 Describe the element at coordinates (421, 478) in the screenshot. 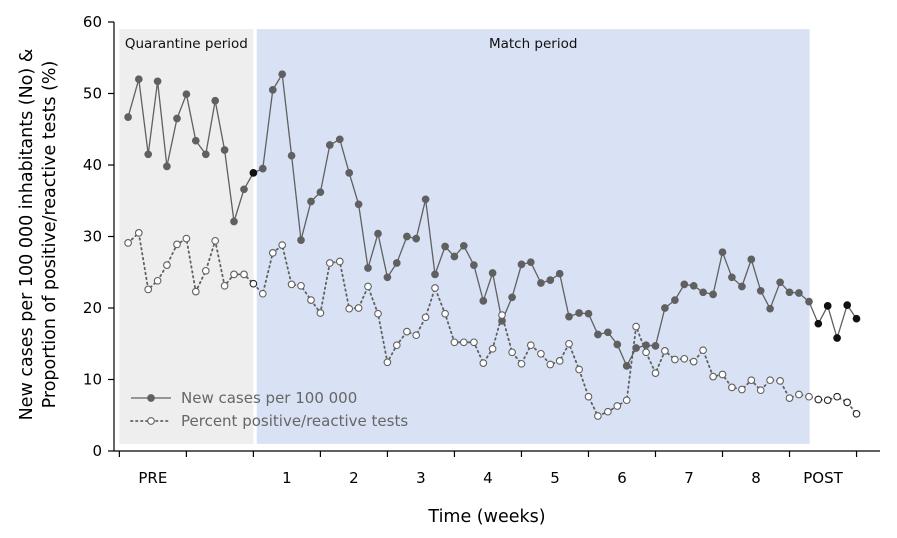

I see `x-tick-label: 3` at that location.